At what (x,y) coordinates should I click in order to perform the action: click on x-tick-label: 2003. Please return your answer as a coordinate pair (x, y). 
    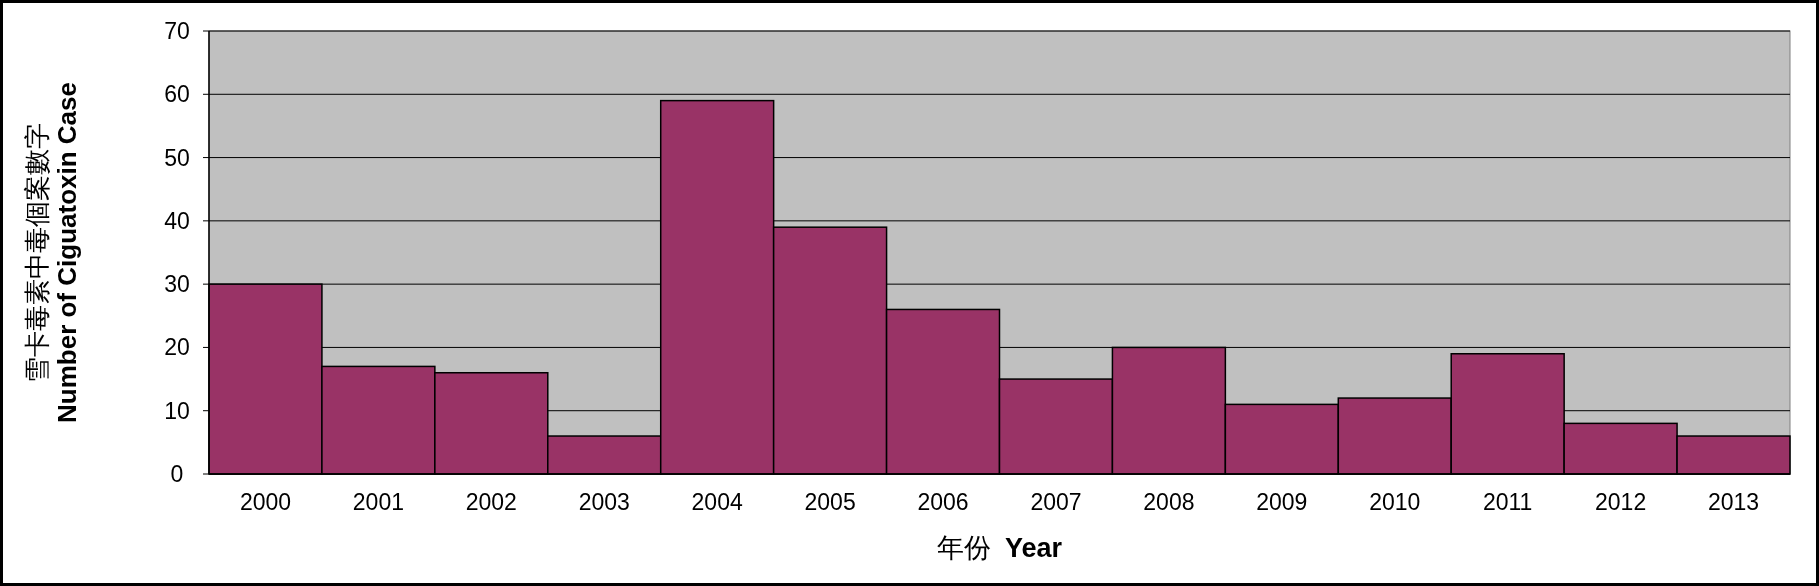
    Looking at the image, I should click on (604, 502).